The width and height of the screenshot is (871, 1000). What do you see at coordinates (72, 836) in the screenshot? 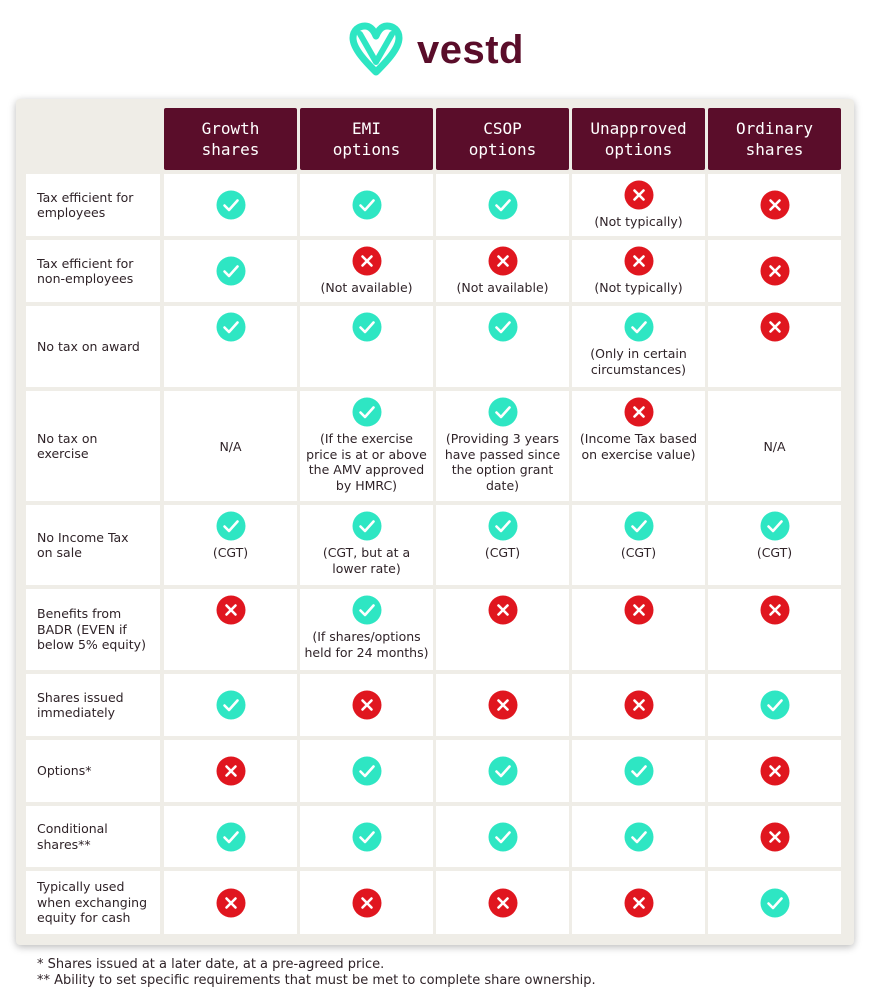
I see `row-label: Conditional shares**` at bounding box center [72, 836].